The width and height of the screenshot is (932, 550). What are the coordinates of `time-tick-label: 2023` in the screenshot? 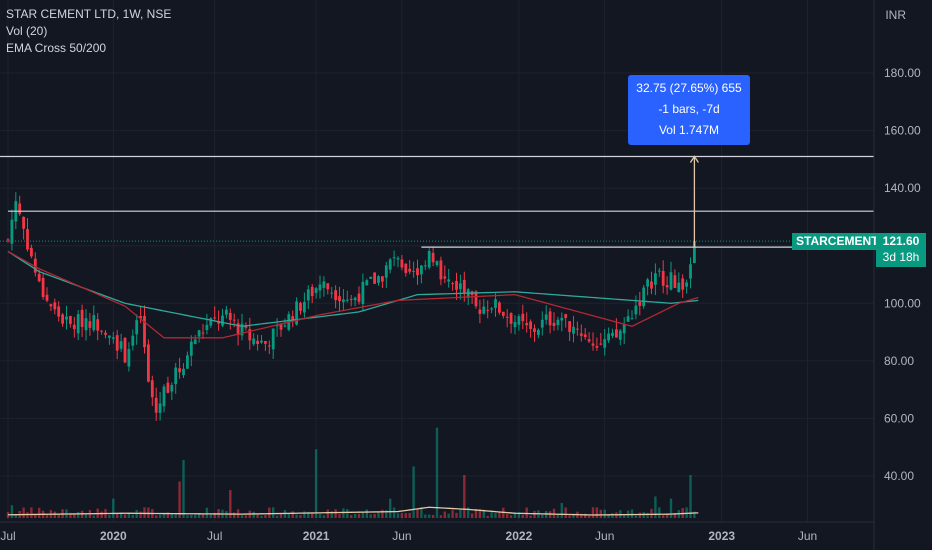 It's located at (721, 536).